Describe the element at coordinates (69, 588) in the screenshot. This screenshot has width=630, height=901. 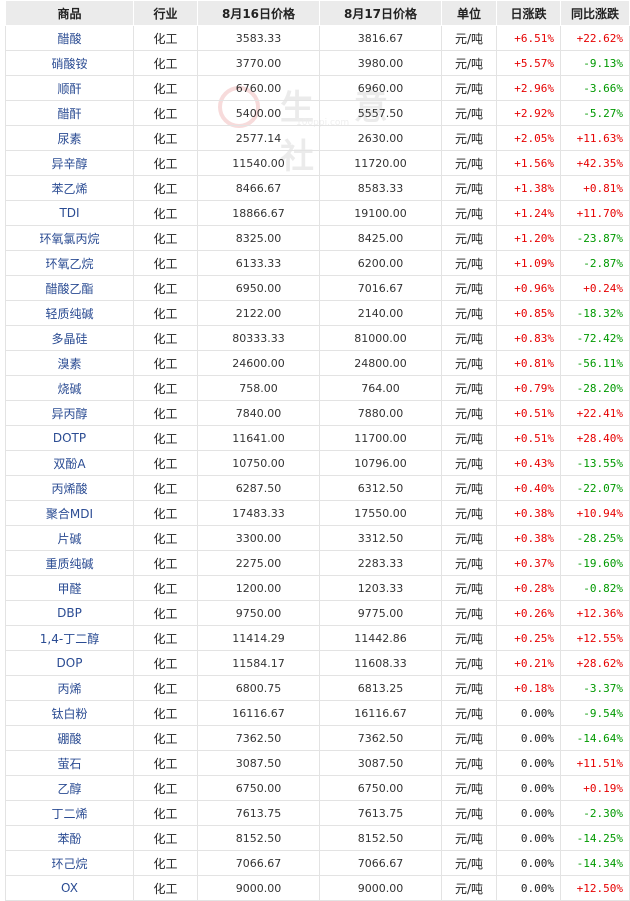
I see `commodity-link: 甲醛` at that location.